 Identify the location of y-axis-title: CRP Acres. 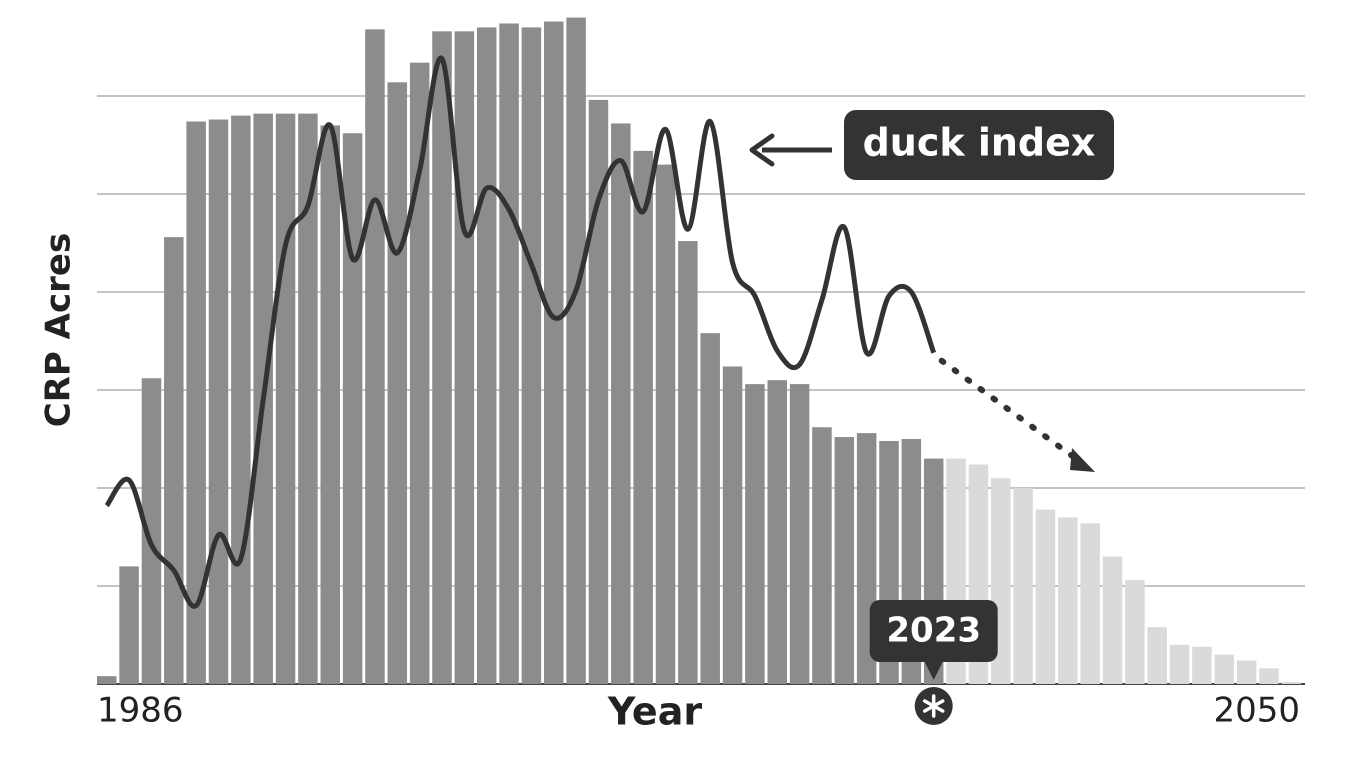
(59, 330).